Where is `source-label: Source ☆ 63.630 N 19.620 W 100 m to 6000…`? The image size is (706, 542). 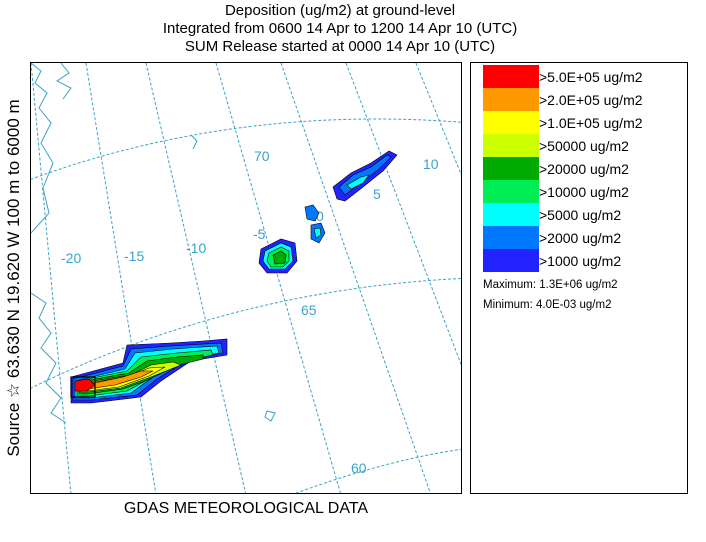
source-label: Source ☆ 63.630 N 19.620 W 100 m to 6000… is located at coordinates (13, 278).